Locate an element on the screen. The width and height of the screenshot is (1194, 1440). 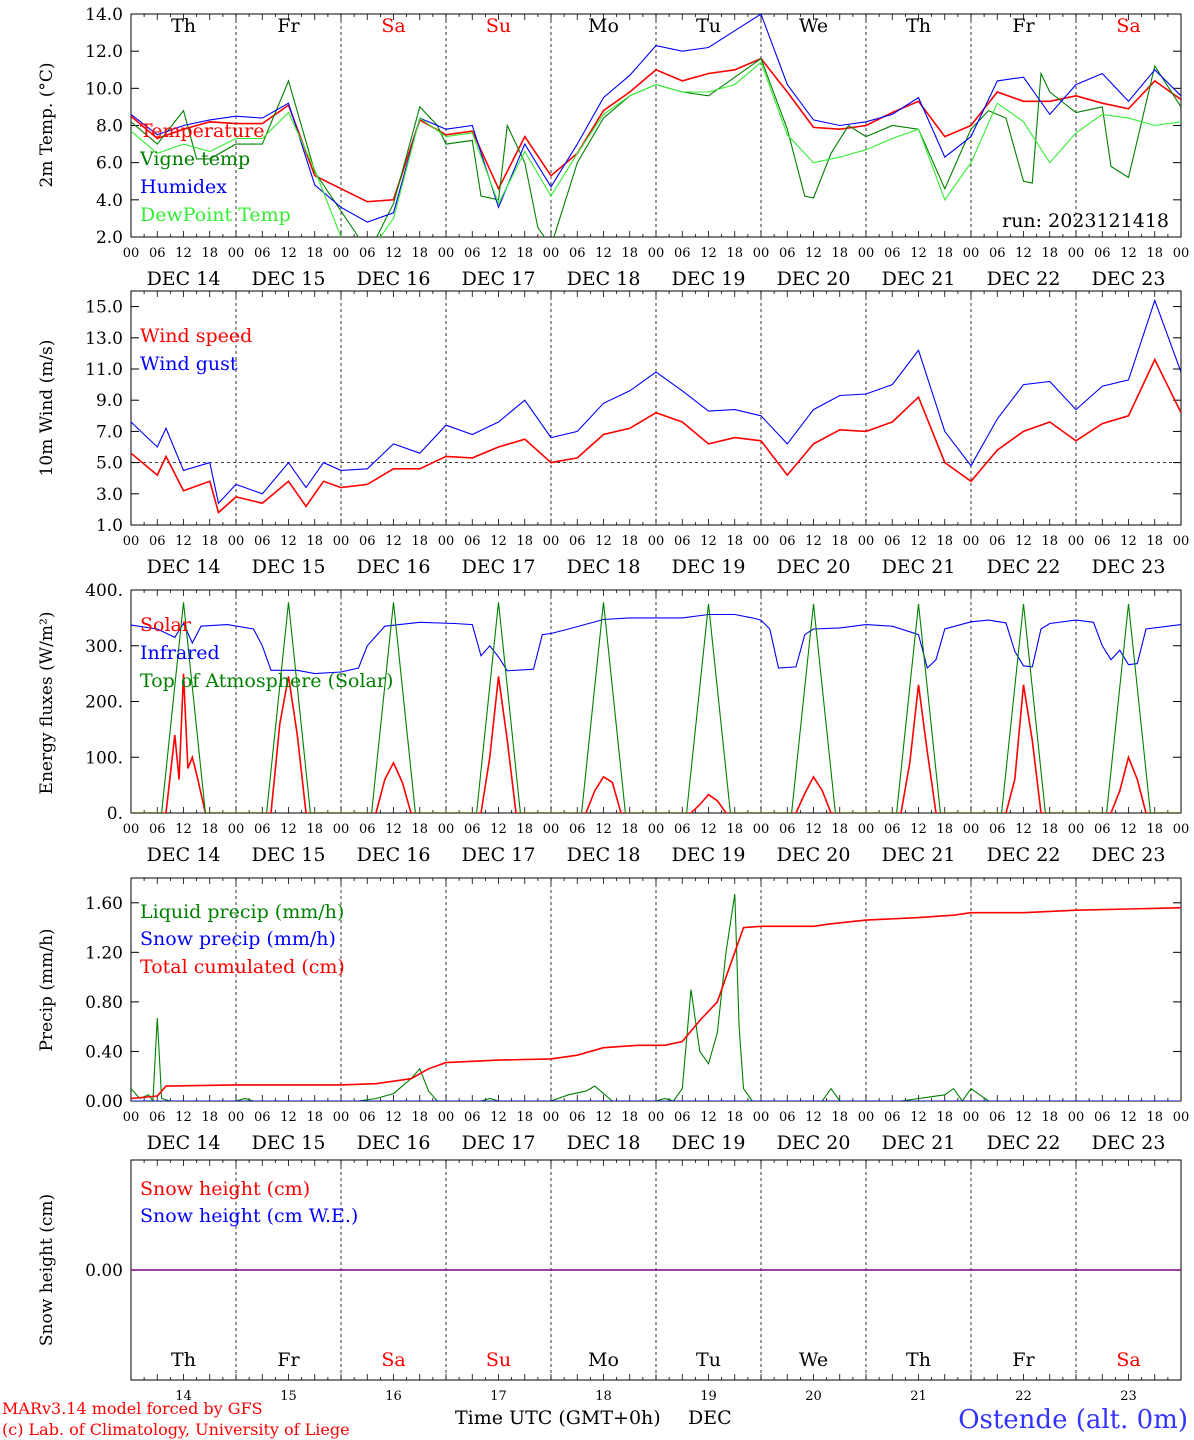
y-axis-label: Precip (mm/h) is located at coordinates (47, 989).